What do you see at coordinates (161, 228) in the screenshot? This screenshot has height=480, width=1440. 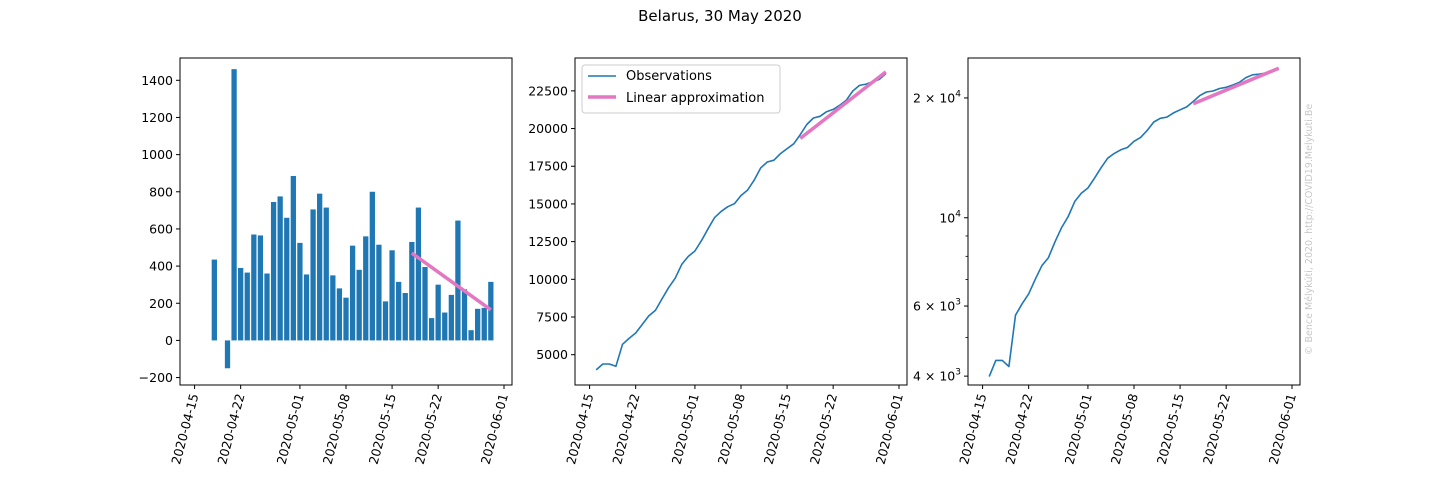 I see `y-tick-label: 600` at bounding box center [161, 228].